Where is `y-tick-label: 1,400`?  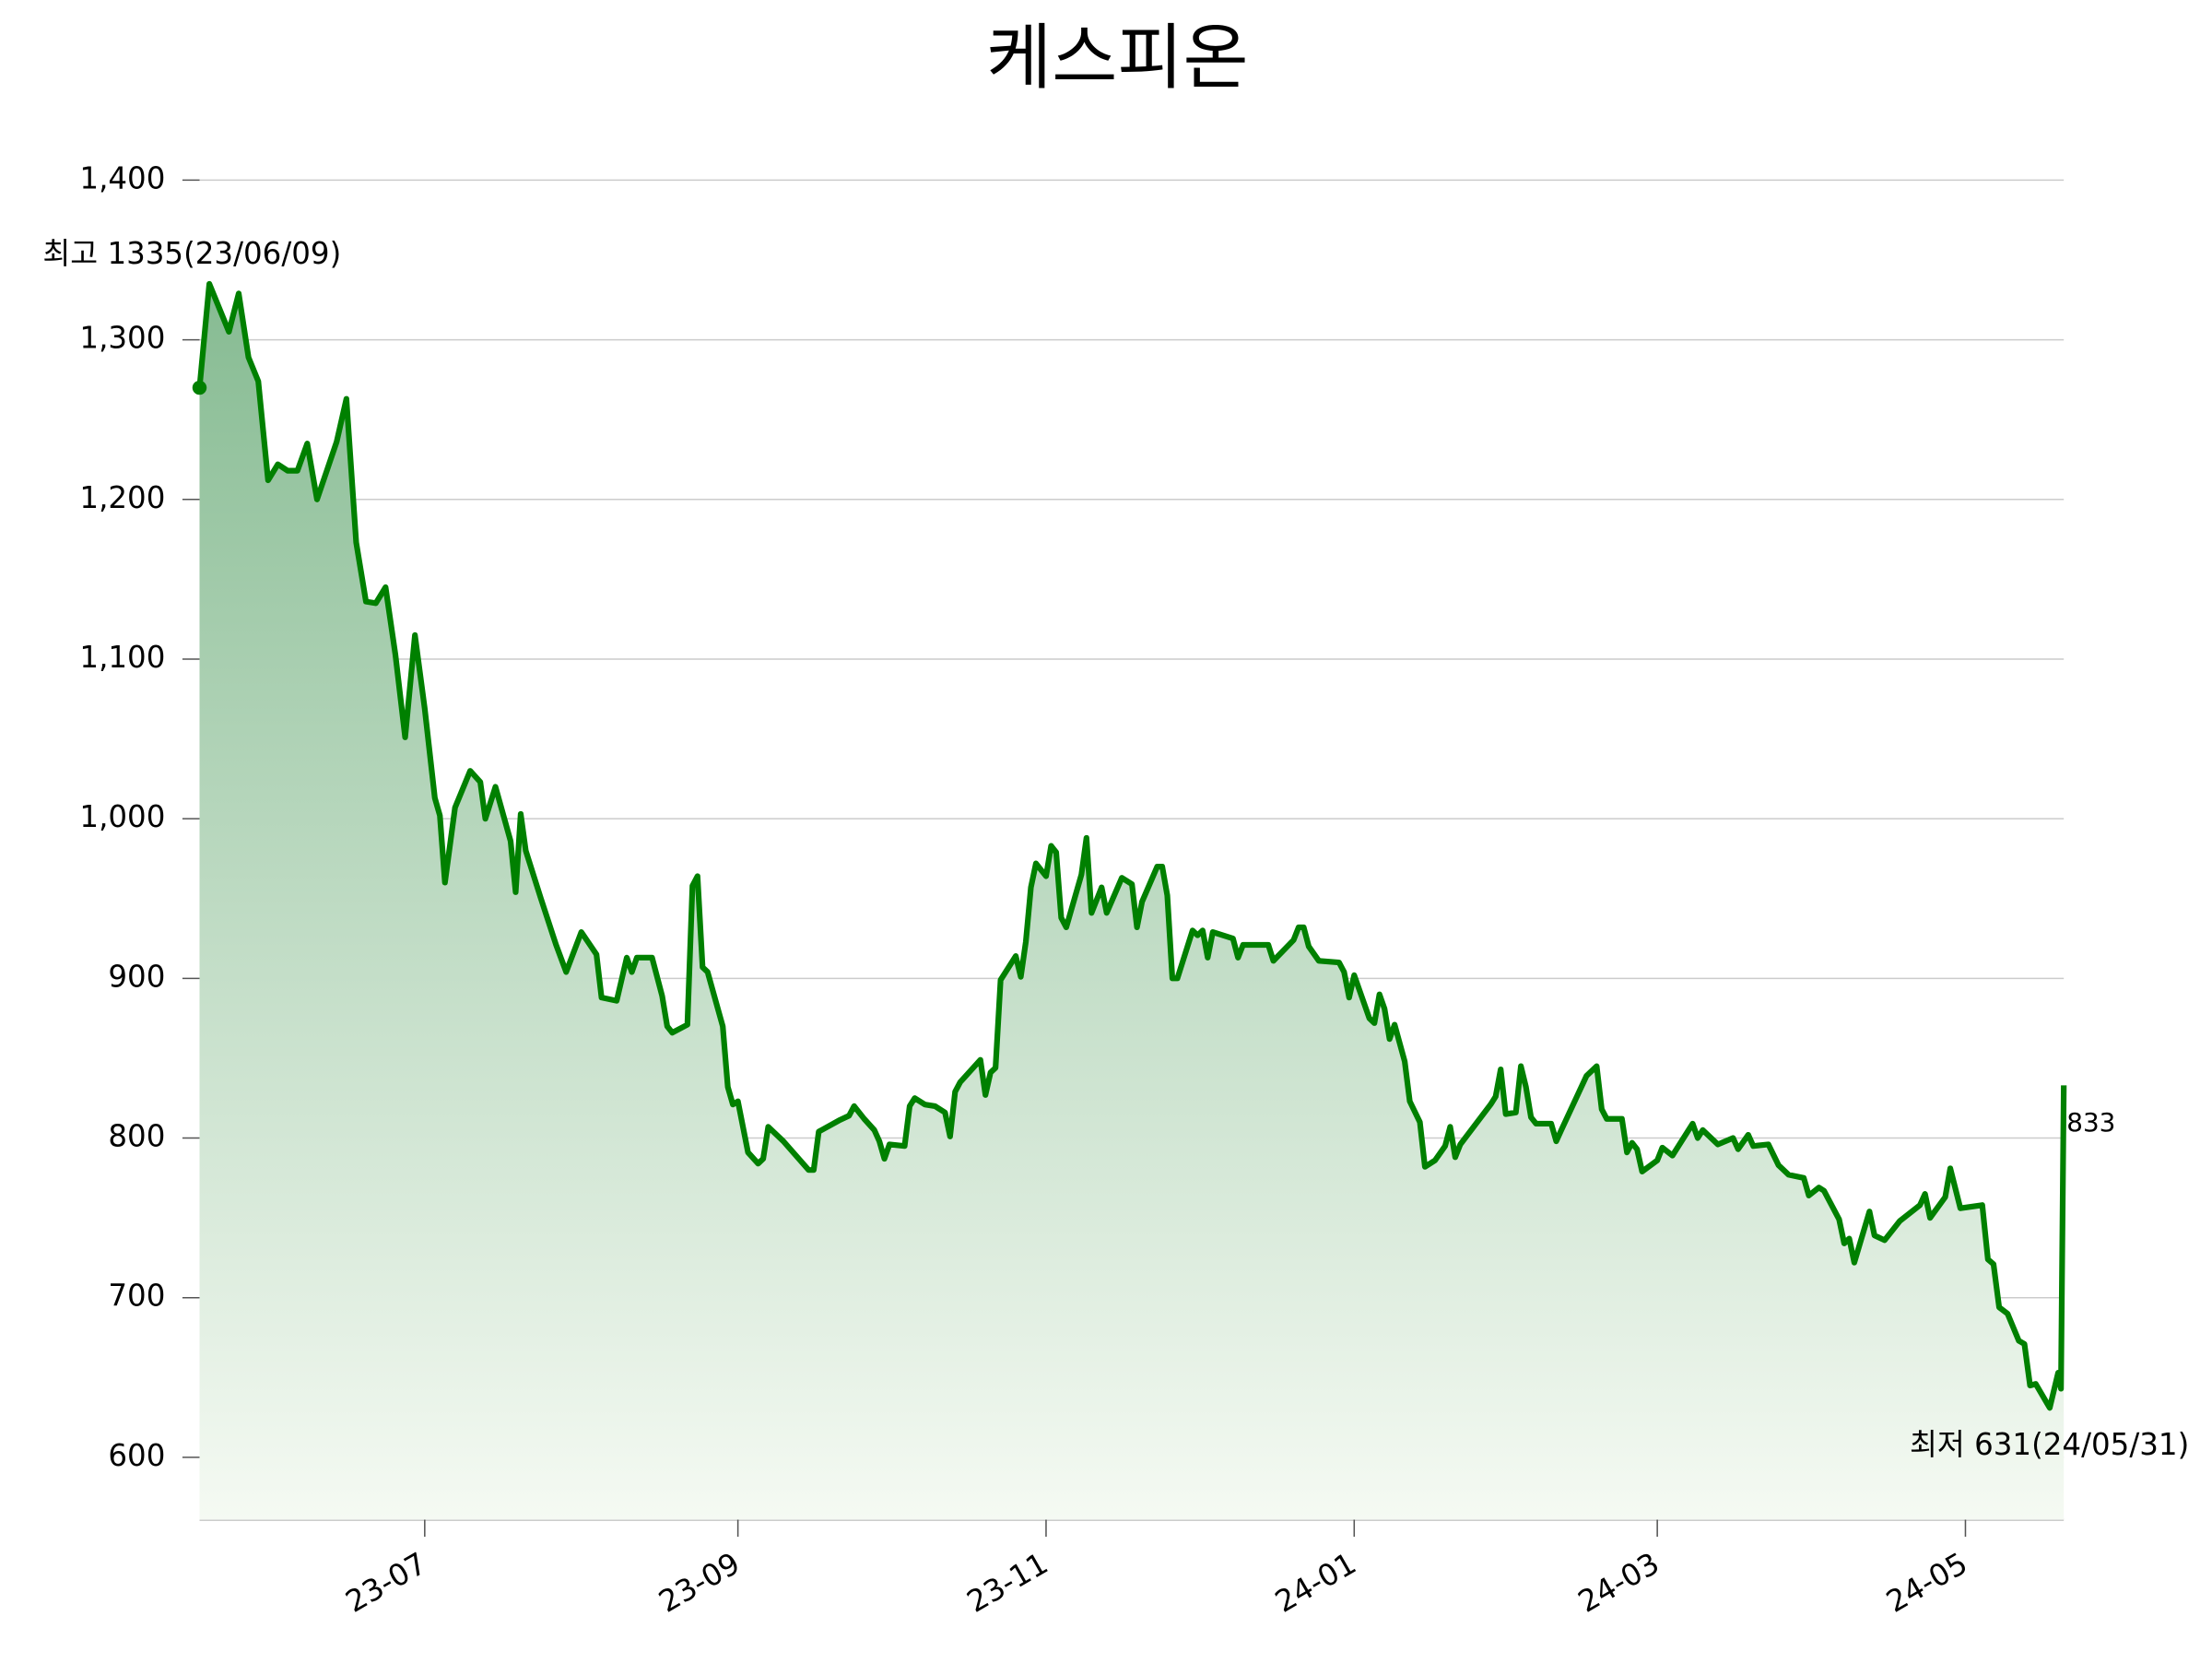 y-tick-label: 1,400 is located at coordinates (122, 177).